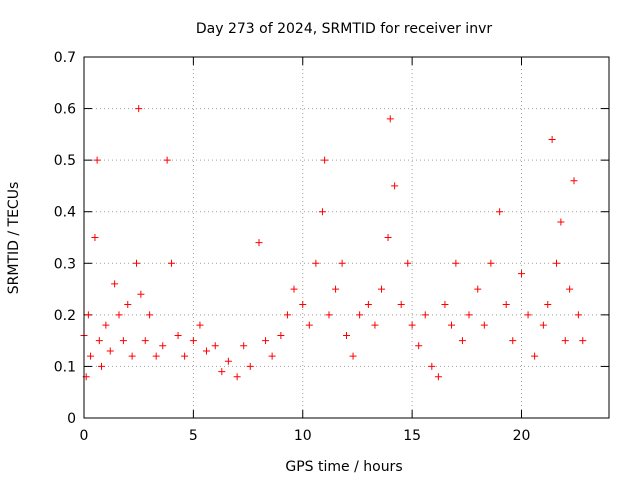  Describe the element at coordinates (412, 436) in the screenshot. I see `x-tick-label: 15` at that location.